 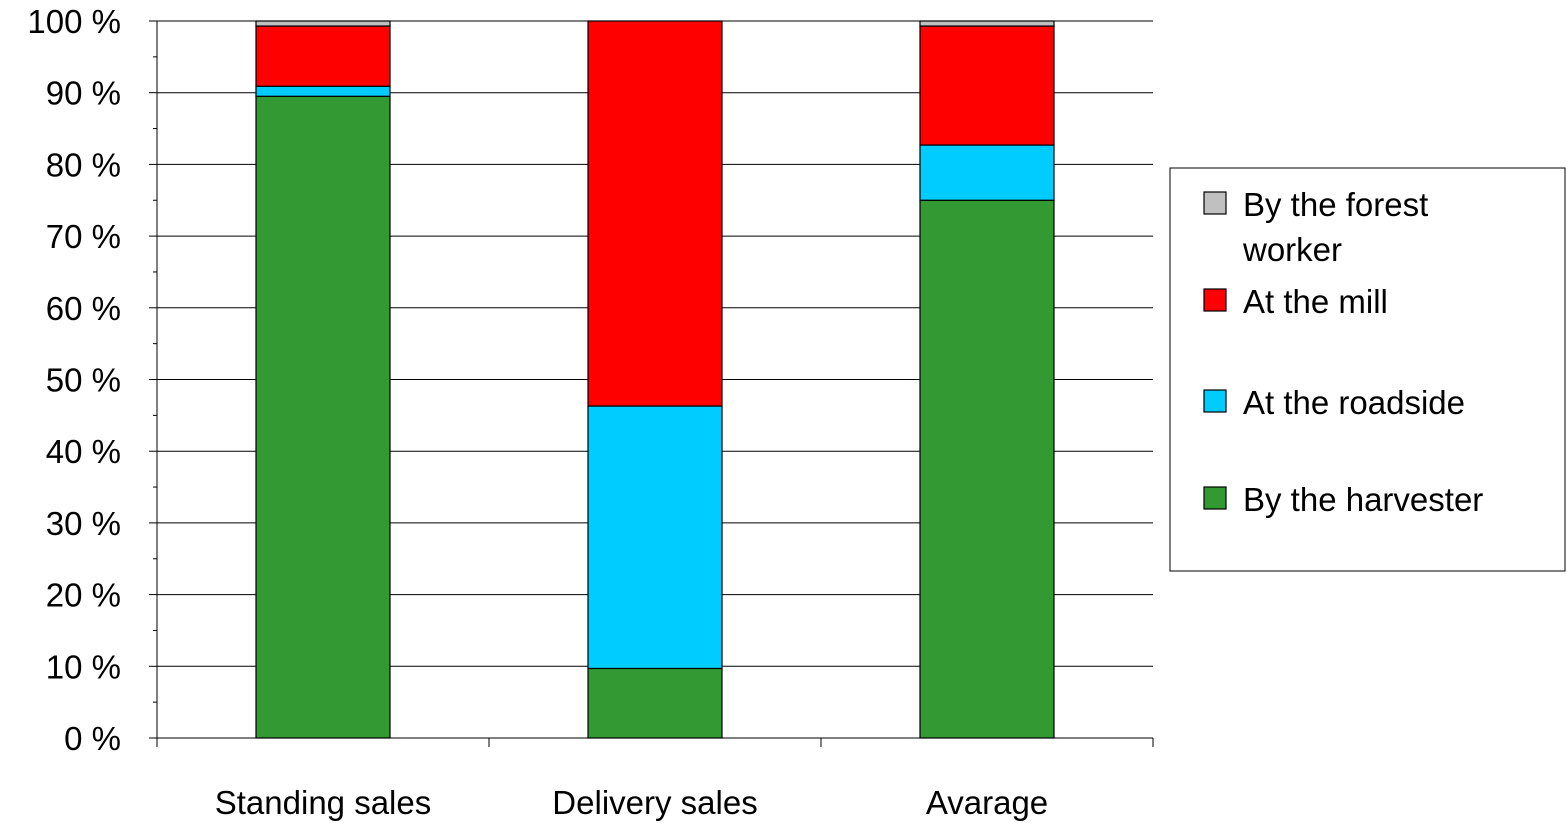 What do you see at coordinates (83, 451) in the screenshot?
I see `y-tick-label: 40 %` at bounding box center [83, 451].